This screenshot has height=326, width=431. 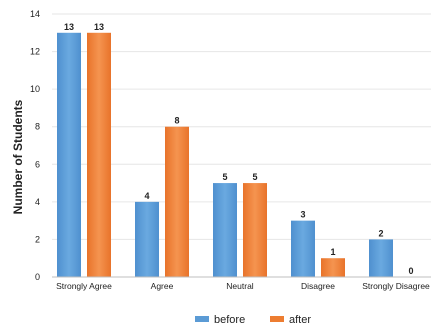 I want to click on data-label-after: 13, so click(x=99, y=27).